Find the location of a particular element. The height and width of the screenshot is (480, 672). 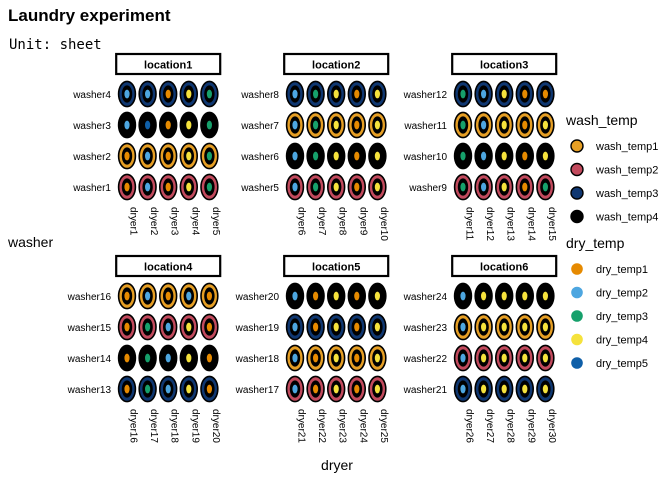

washer-label: washer22 is located at coordinates (425, 359).